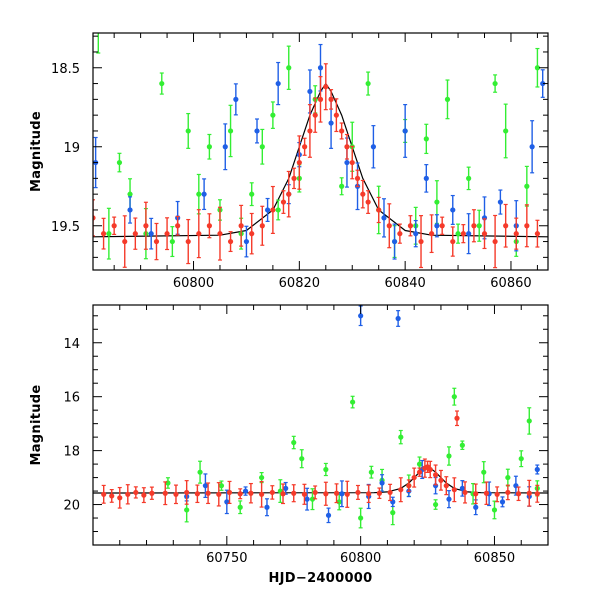 Image resolution: width=600 pixels, height=600 pixels. What do you see at coordinates (71, 148) in the screenshot?
I see `y-tick-label: 19` at bounding box center [71, 148].